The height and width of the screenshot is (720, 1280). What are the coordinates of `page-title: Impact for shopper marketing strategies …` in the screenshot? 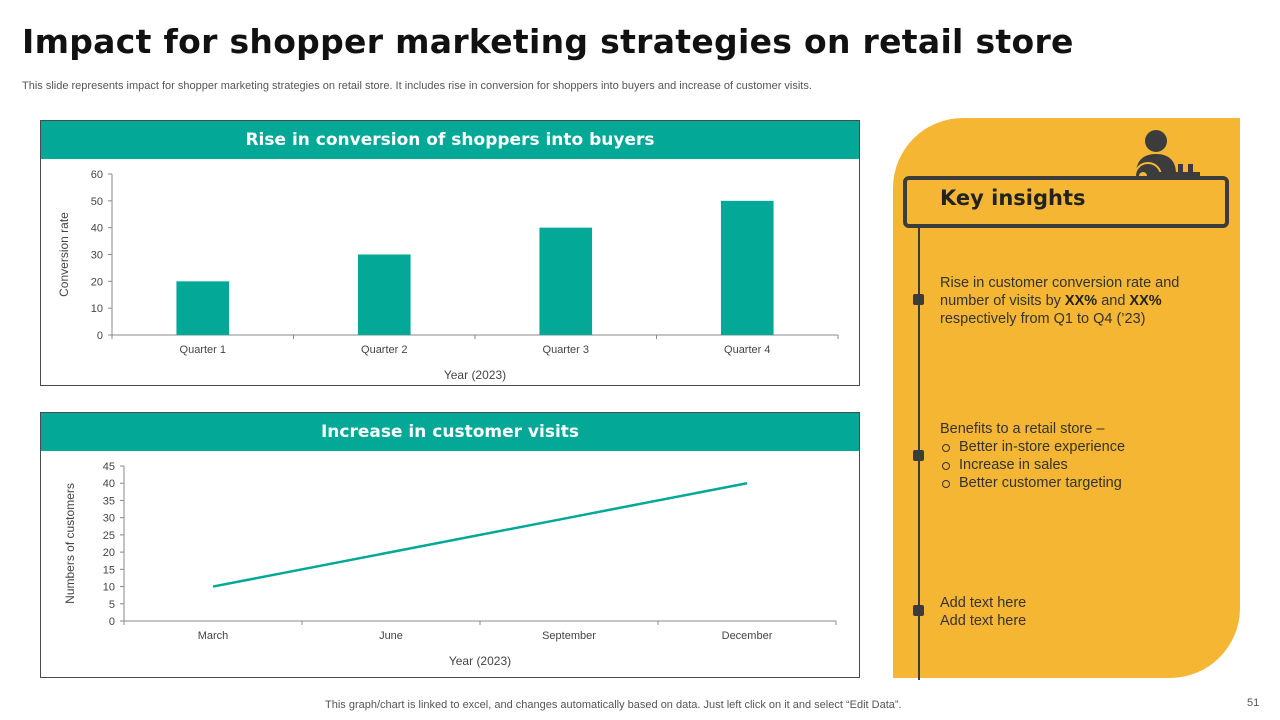 It's located at (548, 41).